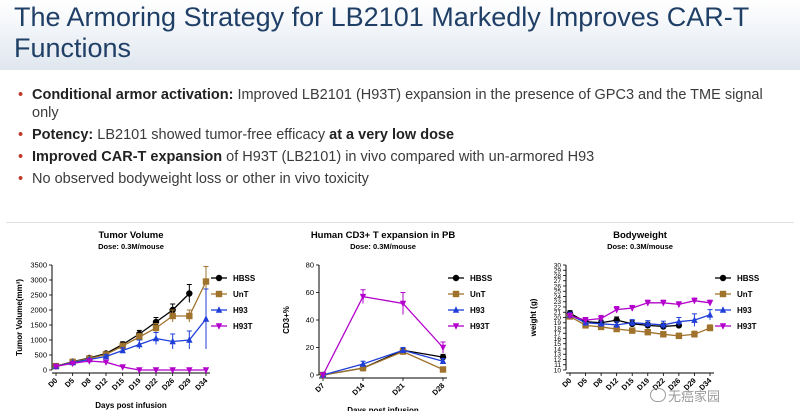  I want to click on bullet-text: LB2101 showed tumor-free efficacy, so click(211, 135).